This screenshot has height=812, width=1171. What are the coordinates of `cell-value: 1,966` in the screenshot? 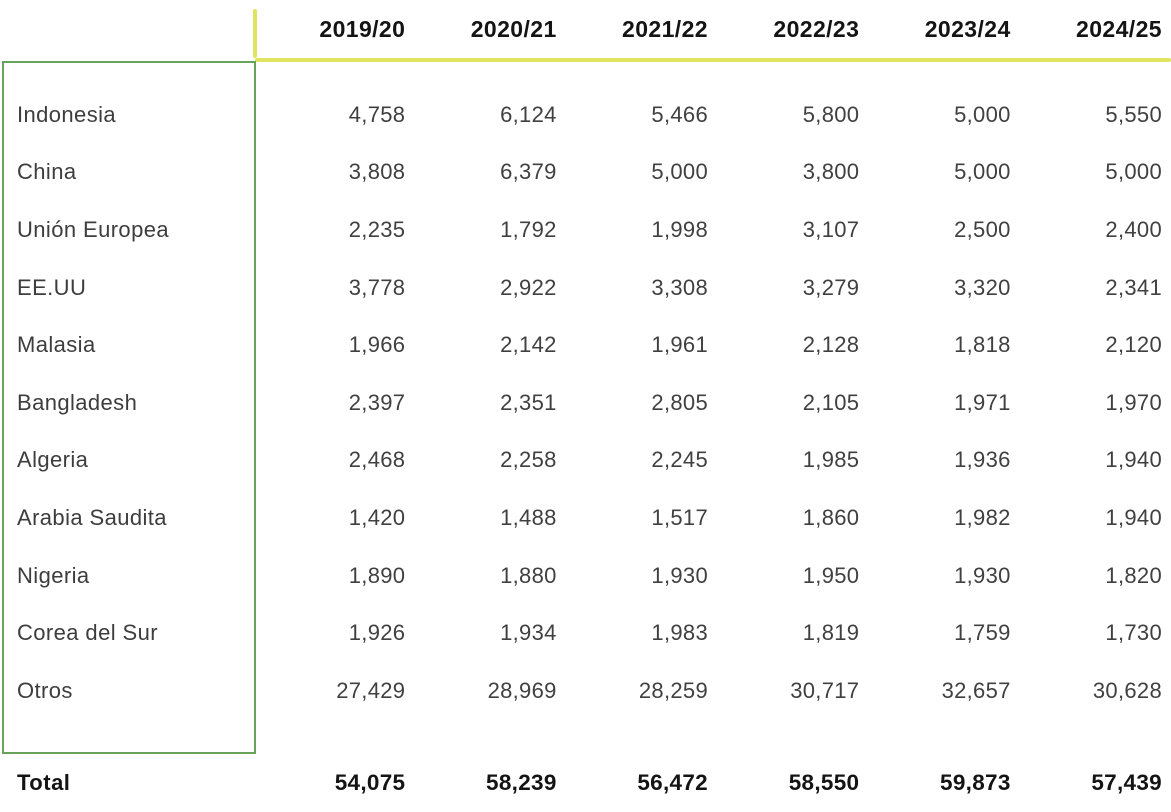 It's located at (377, 345).